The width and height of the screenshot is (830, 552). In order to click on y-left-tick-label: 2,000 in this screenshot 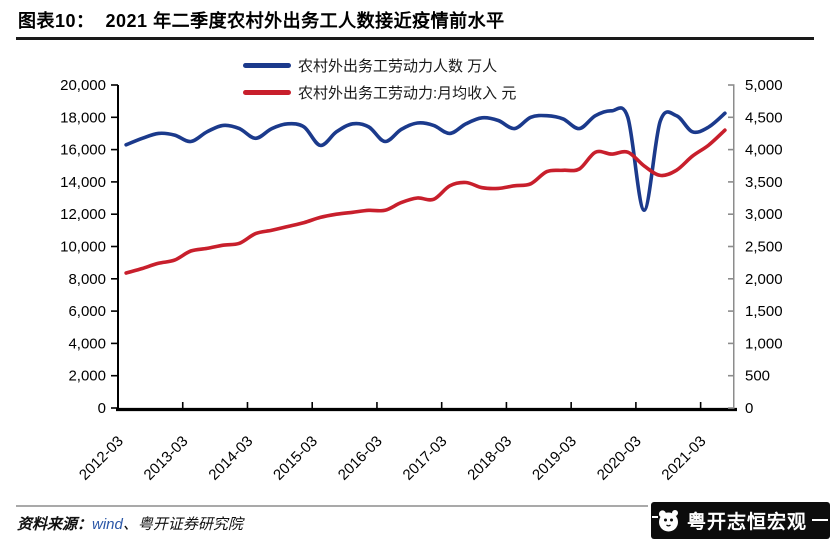, I will do `click(87, 376)`.